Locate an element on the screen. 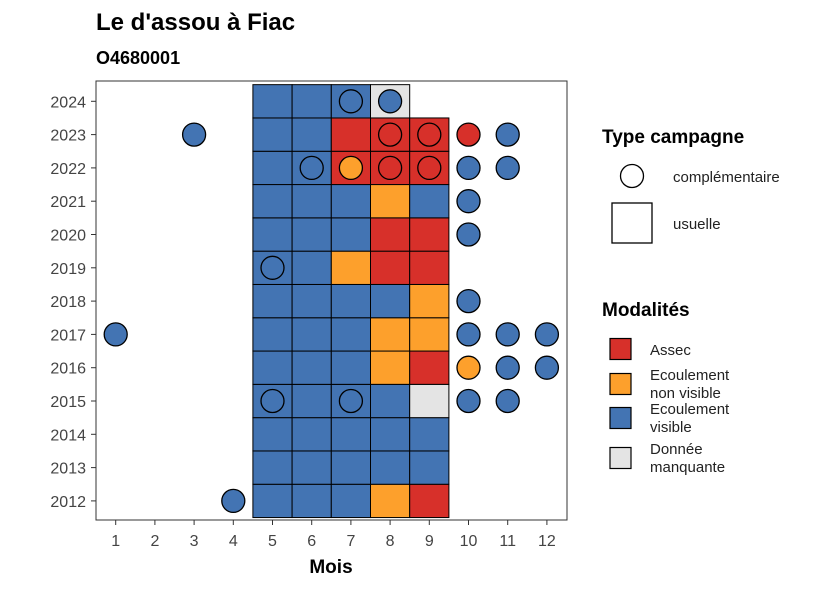 The image size is (826, 595). y-tick-label-2023: 2023 is located at coordinates (68, 136).